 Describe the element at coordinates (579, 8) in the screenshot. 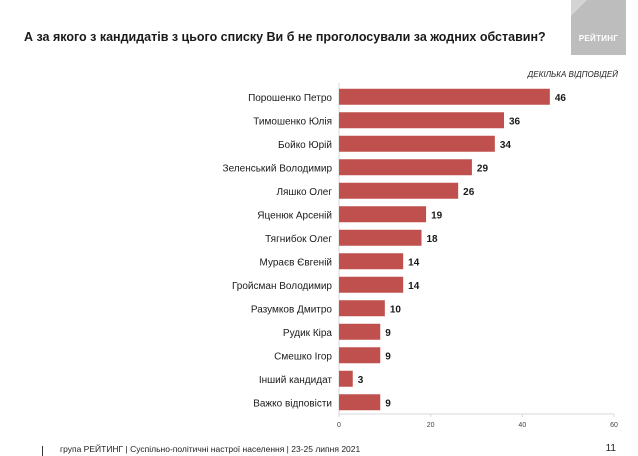

I see `logo-notch` at that location.